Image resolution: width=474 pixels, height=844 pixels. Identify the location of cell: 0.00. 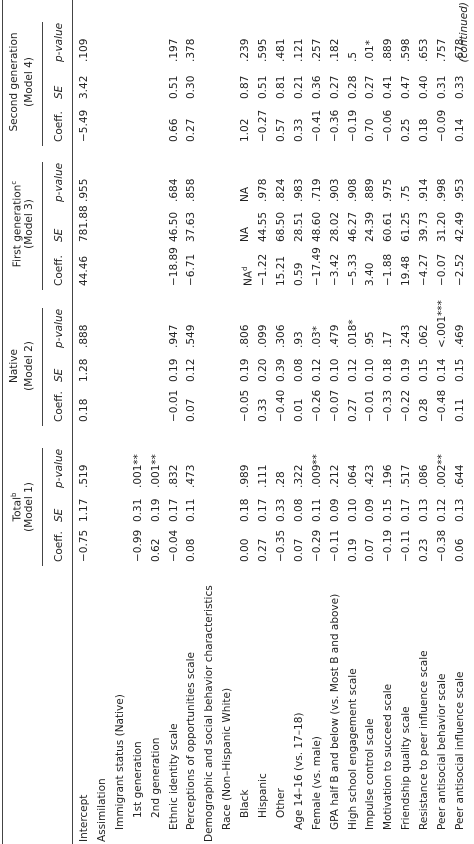
(245, 550).